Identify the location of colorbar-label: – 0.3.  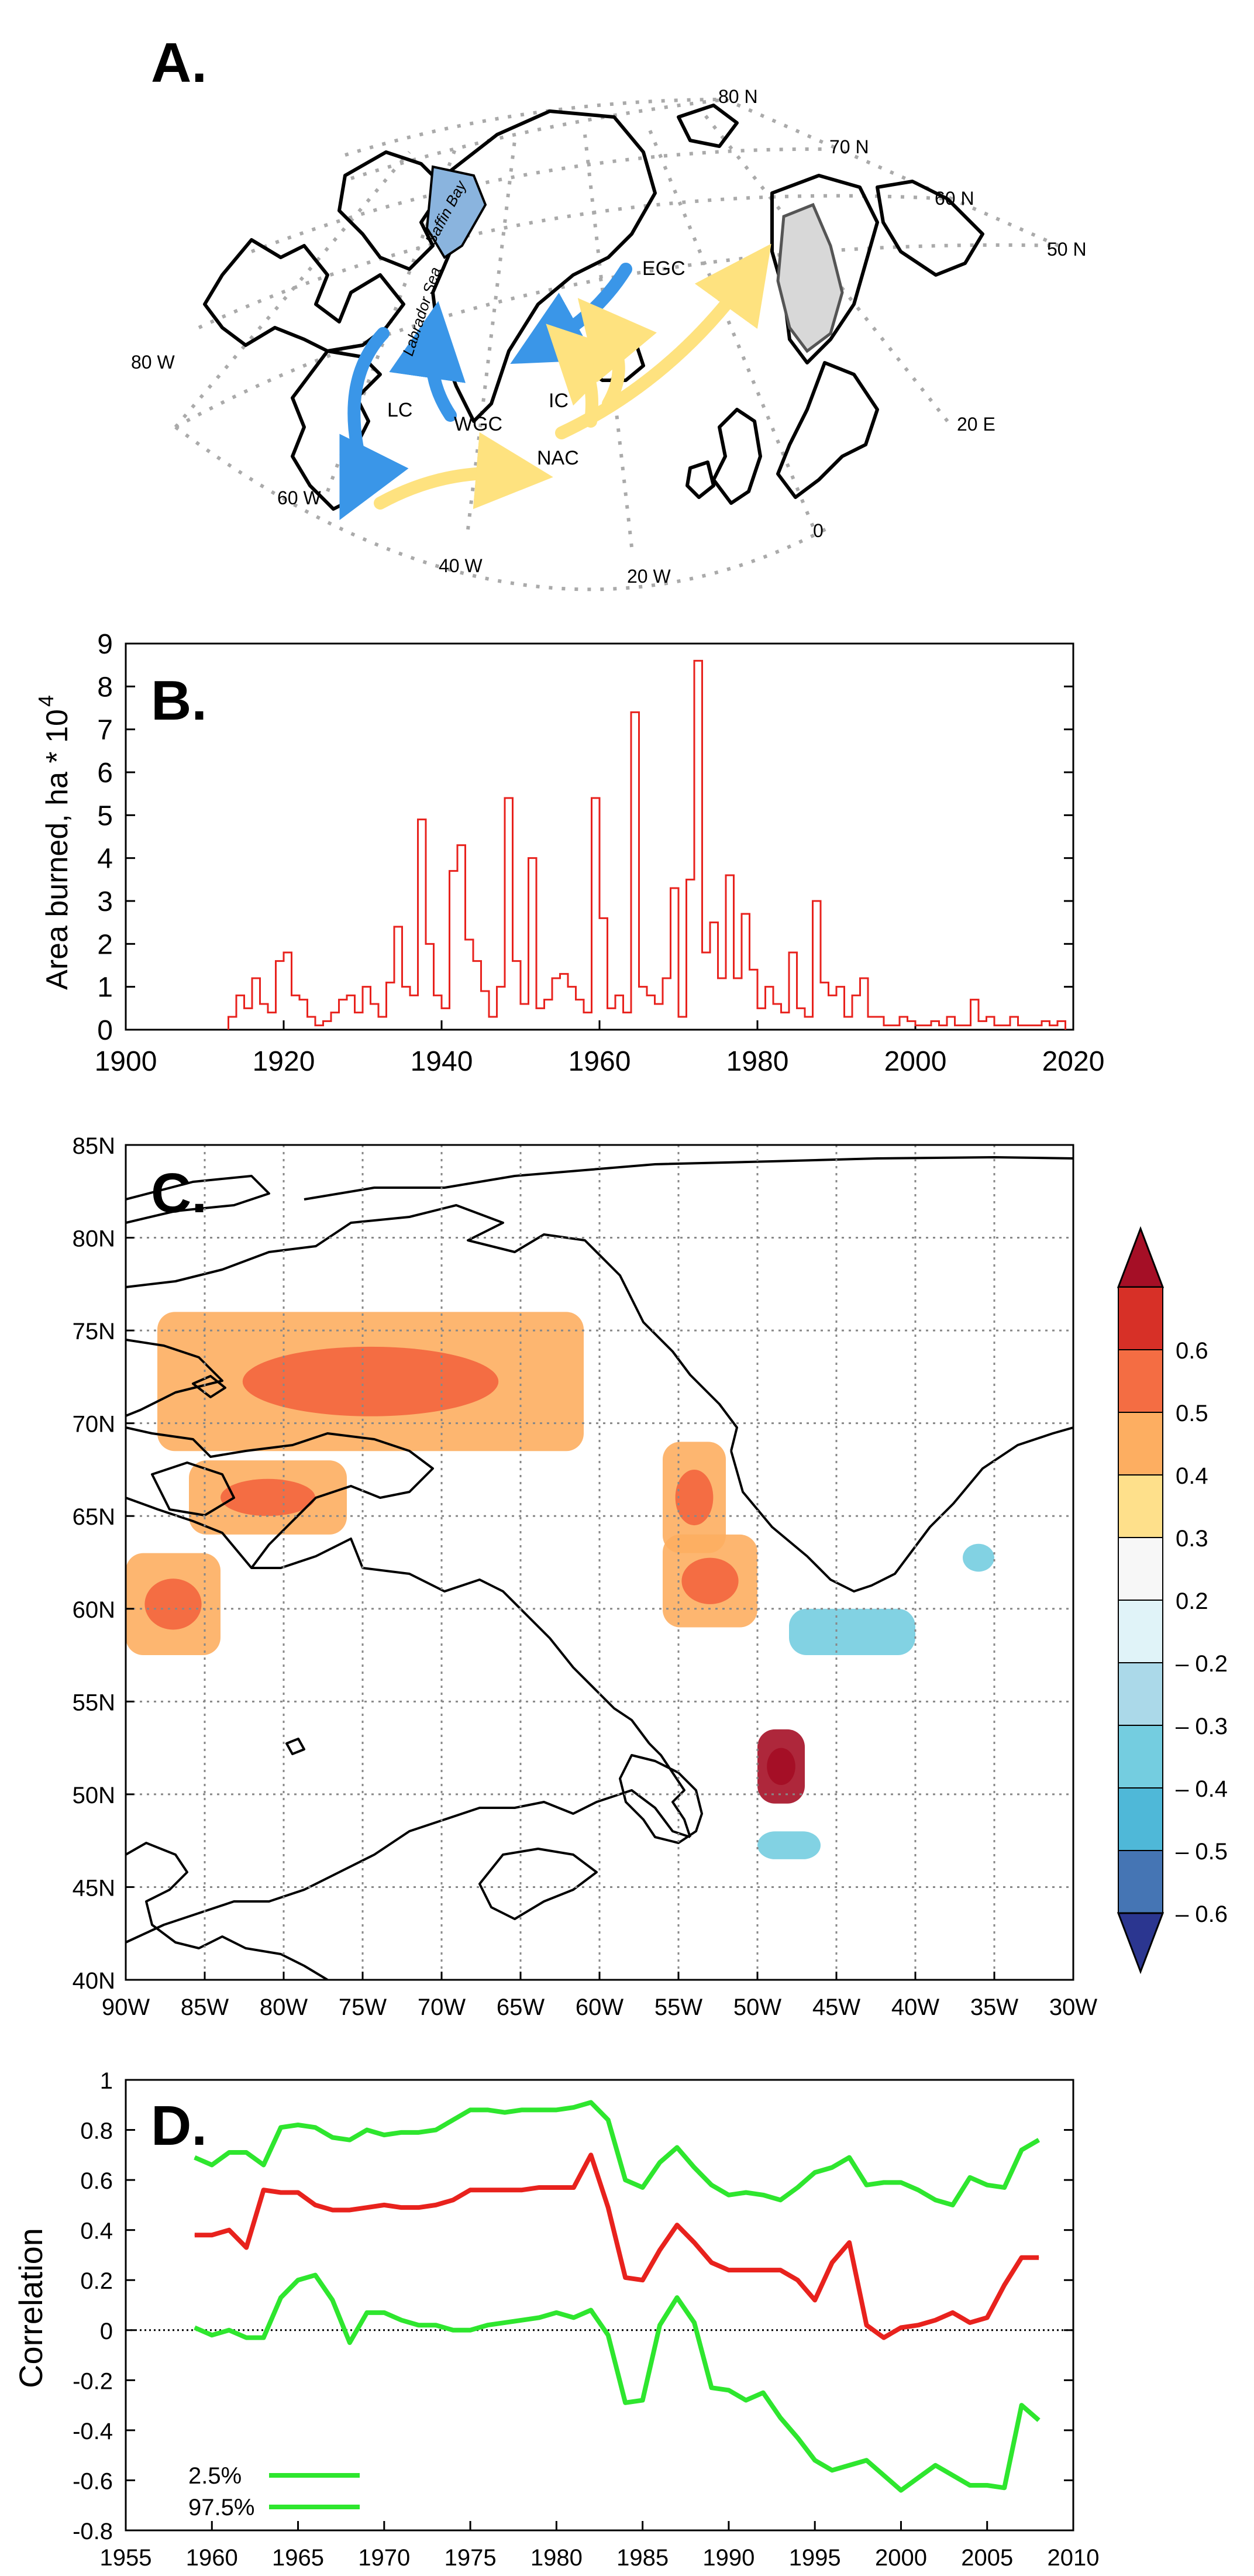
(1202, 1727).